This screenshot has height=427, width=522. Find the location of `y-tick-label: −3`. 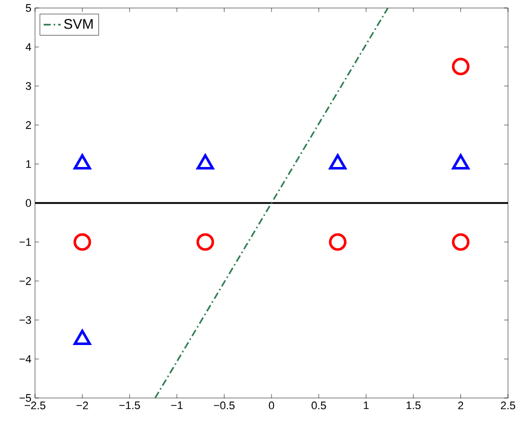

y-tick-label: −3 is located at coordinates (25, 320).